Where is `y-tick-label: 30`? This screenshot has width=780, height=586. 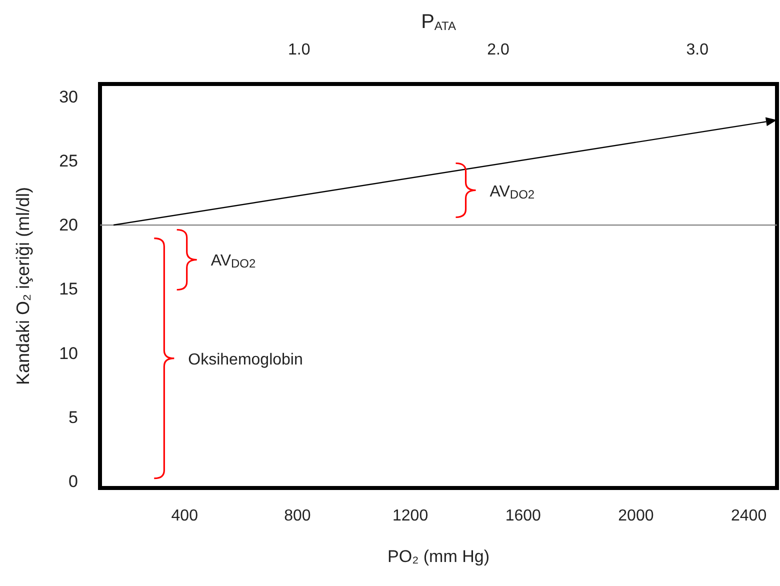 y-tick-label: 30 is located at coordinates (68, 96).